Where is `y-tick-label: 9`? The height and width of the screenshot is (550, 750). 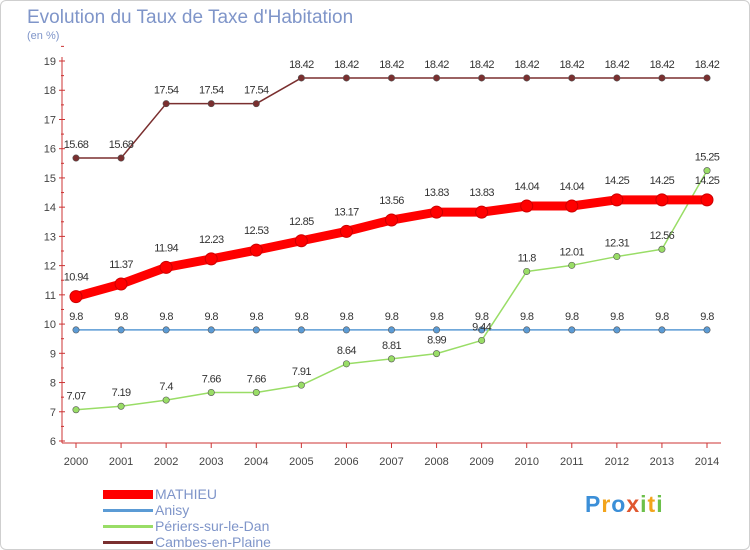
y-tick-label: 9 is located at coordinates (53, 354).